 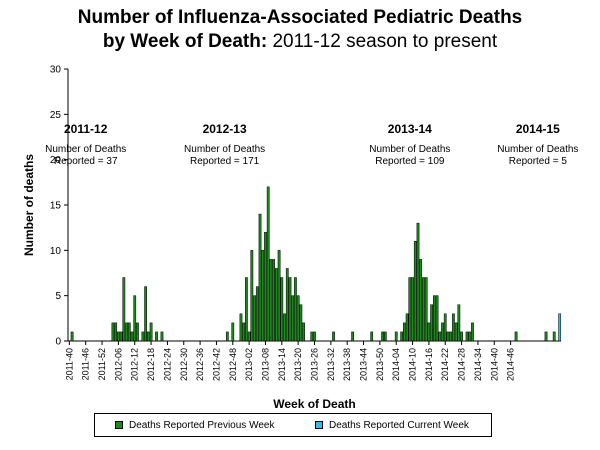 What do you see at coordinates (135, 364) in the screenshot?
I see `x-tick-label: 2012-12` at bounding box center [135, 364].